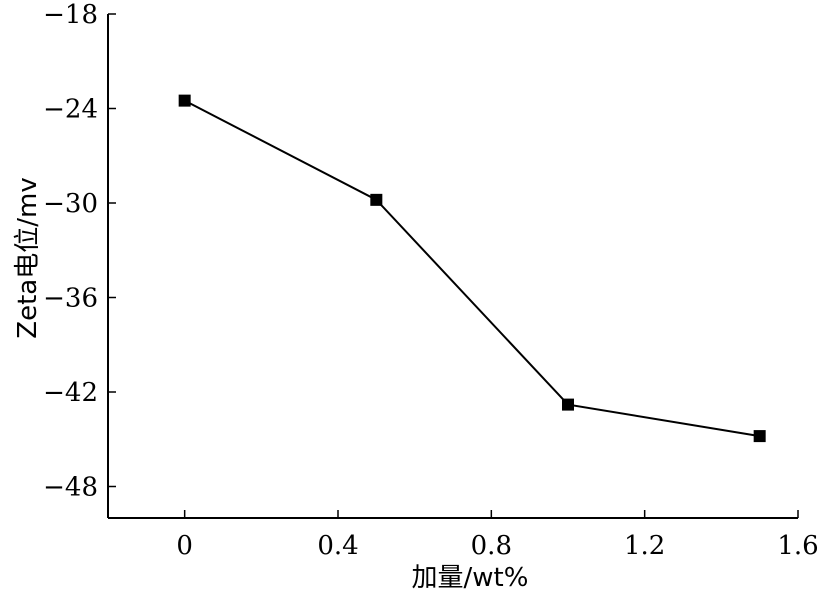 This screenshot has height=594, width=823. What do you see at coordinates (644, 546) in the screenshot?
I see `x-tick-label: 1.2` at bounding box center [644, 546].